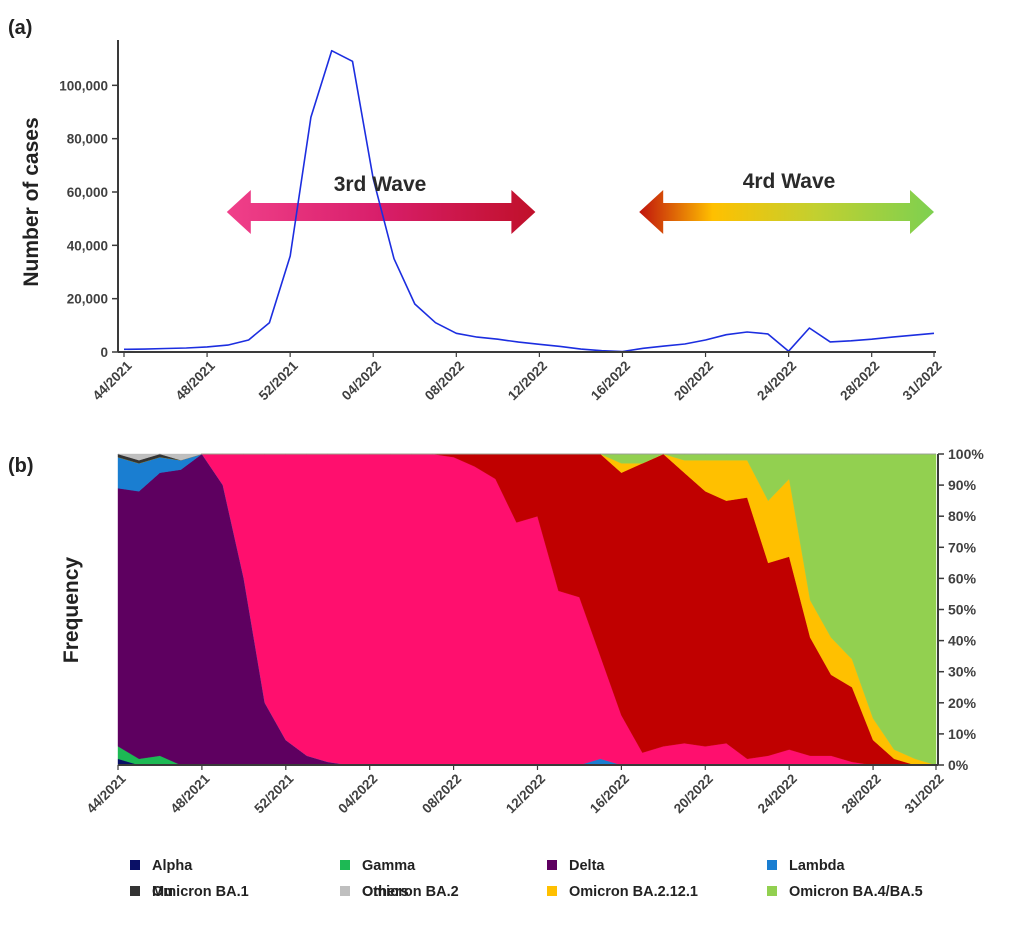 This screenshot has width=1012, height=926. What do you see at coordinates (87, 139) in the screenshot?
I see `y-tick-label: 80,000` at bounding box center [87, 139].